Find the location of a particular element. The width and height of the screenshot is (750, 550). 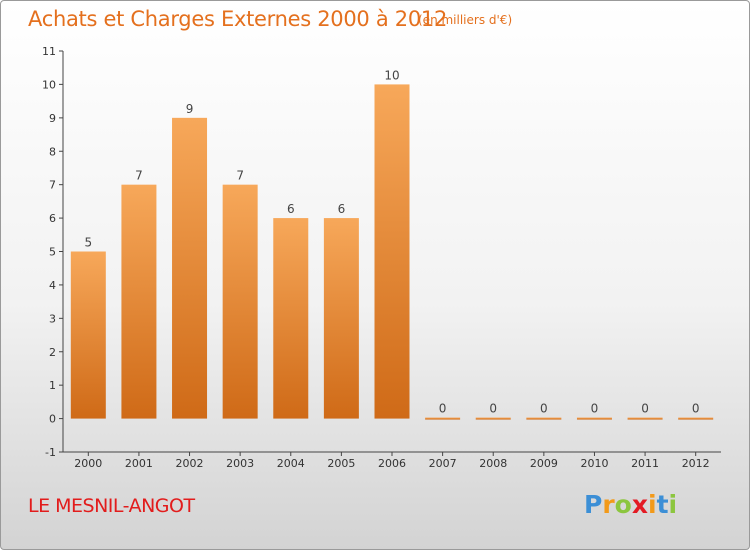

x-tick-label: 2003 is located at coordinates (240, 463).